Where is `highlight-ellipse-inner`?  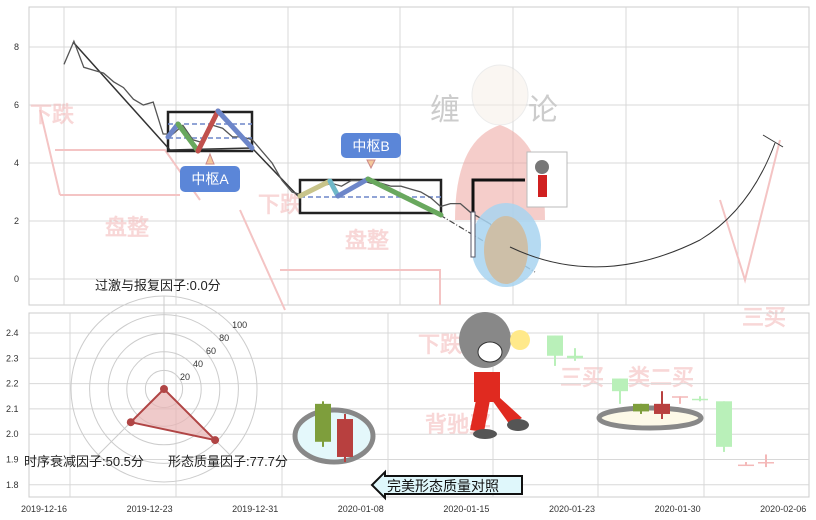 highlight-ellipse-inner is located at coordinates (506, 250).